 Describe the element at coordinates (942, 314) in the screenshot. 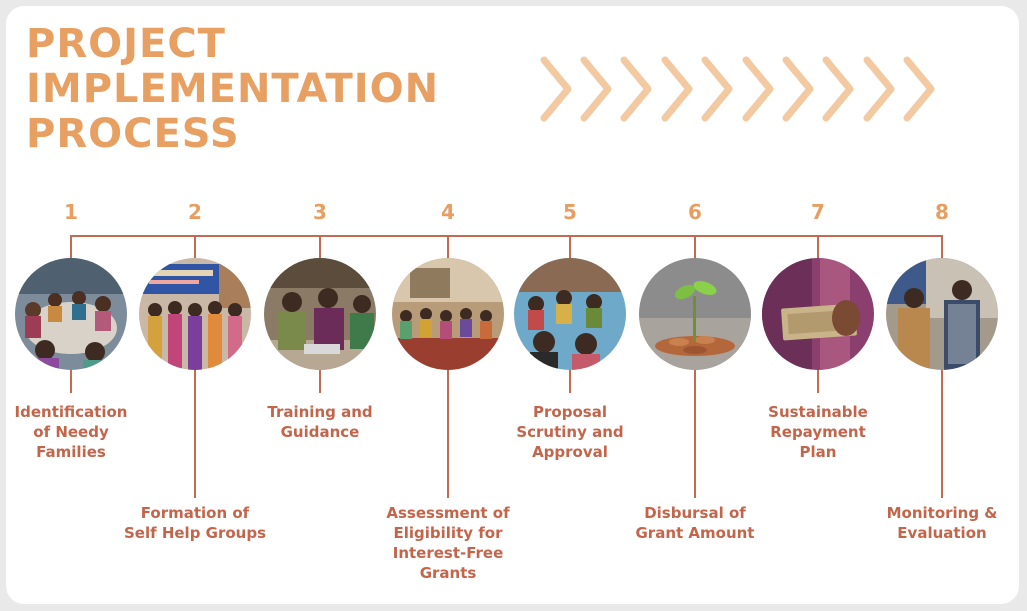

I see `step-8-photo` at that location.